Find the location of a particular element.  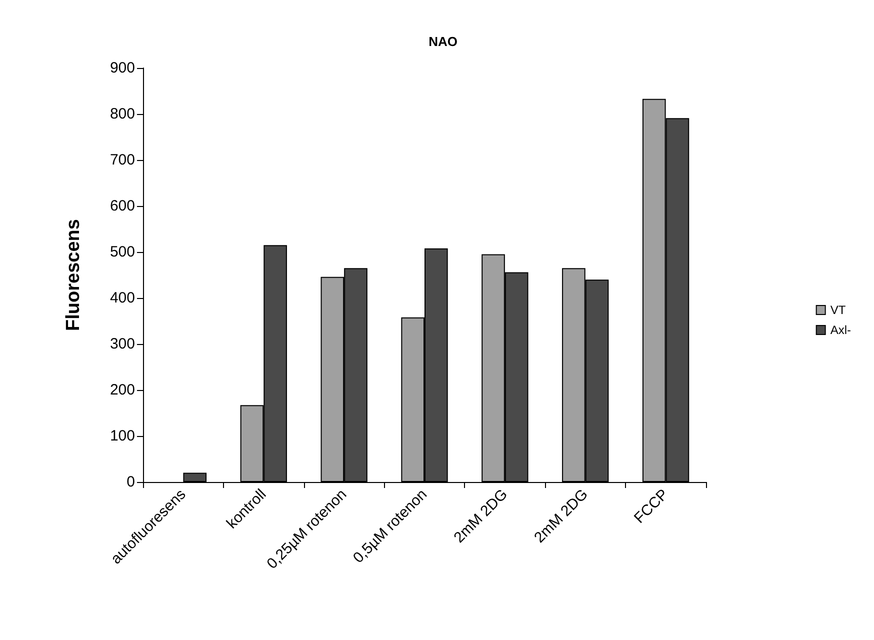

y-tick-label: 100 is located at coordinates (122, 436).